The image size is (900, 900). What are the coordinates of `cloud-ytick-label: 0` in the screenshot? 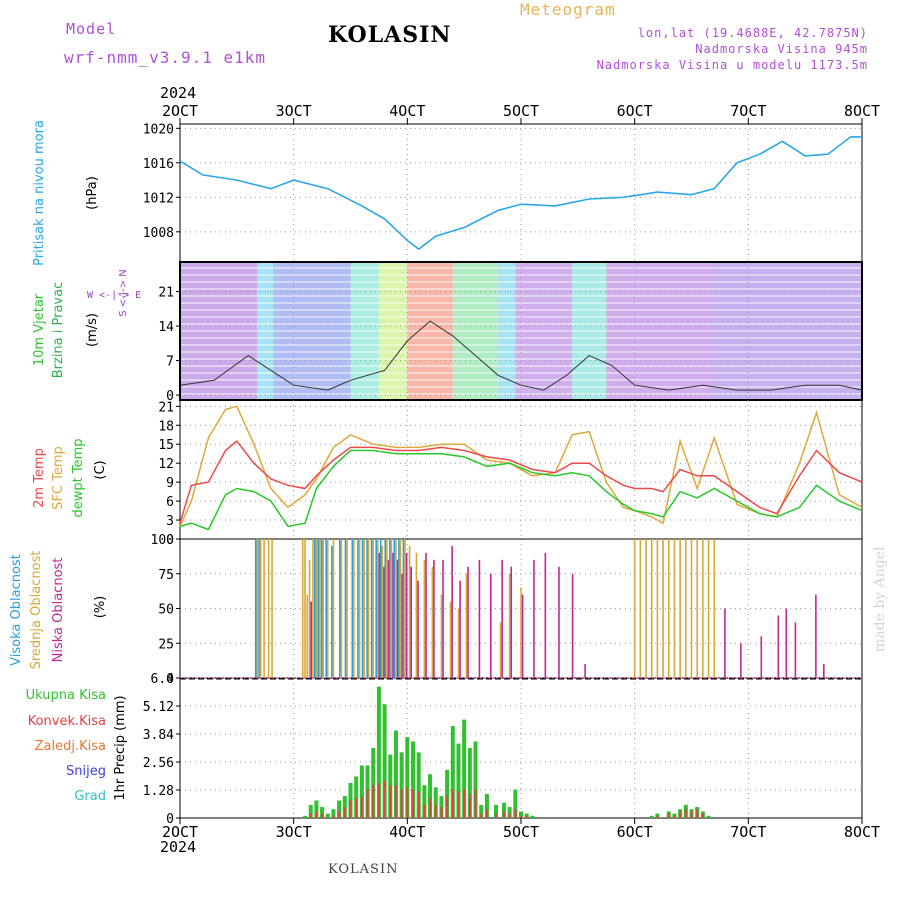 It's located at (170, 679).